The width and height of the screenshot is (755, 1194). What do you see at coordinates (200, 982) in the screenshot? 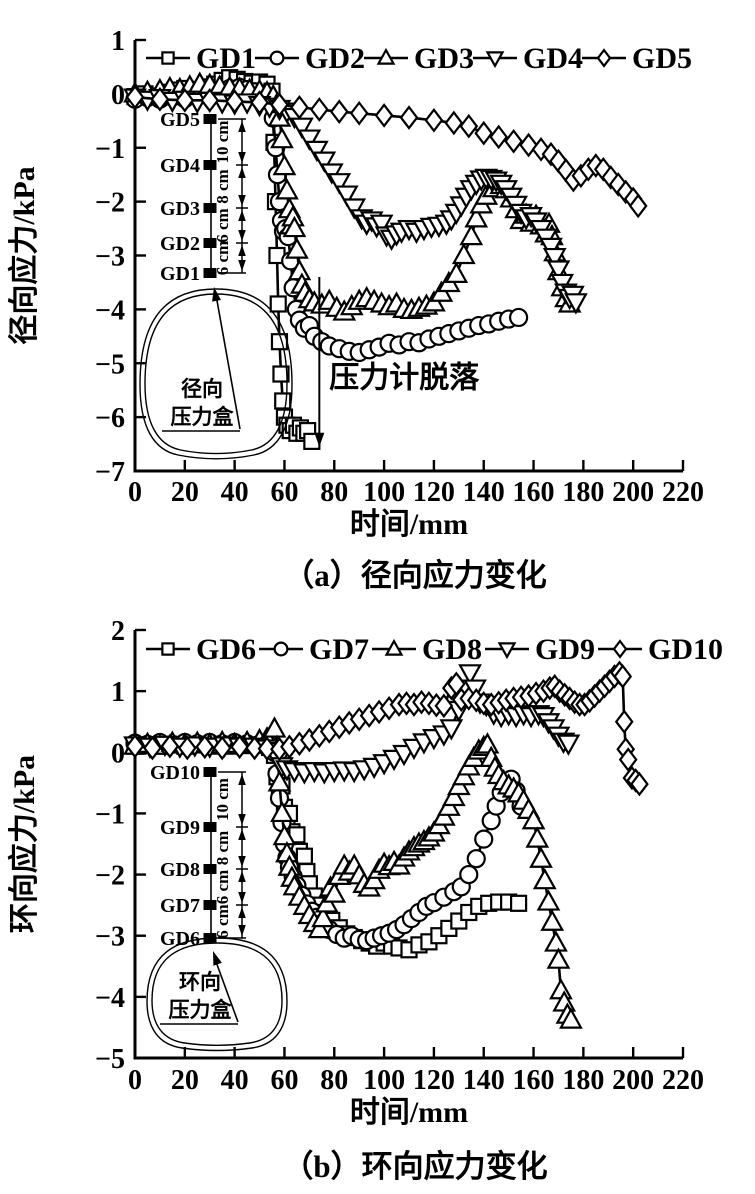
I see `tunnel-label-line1: 环向` at bounding box center [200, 982].